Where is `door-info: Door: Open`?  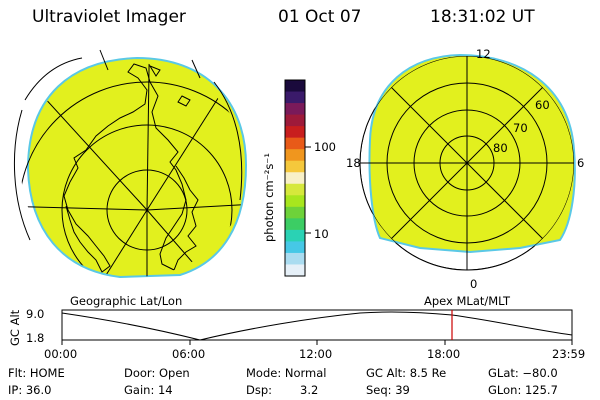 door-info: Door: Open is located at coordinates (157, 373).